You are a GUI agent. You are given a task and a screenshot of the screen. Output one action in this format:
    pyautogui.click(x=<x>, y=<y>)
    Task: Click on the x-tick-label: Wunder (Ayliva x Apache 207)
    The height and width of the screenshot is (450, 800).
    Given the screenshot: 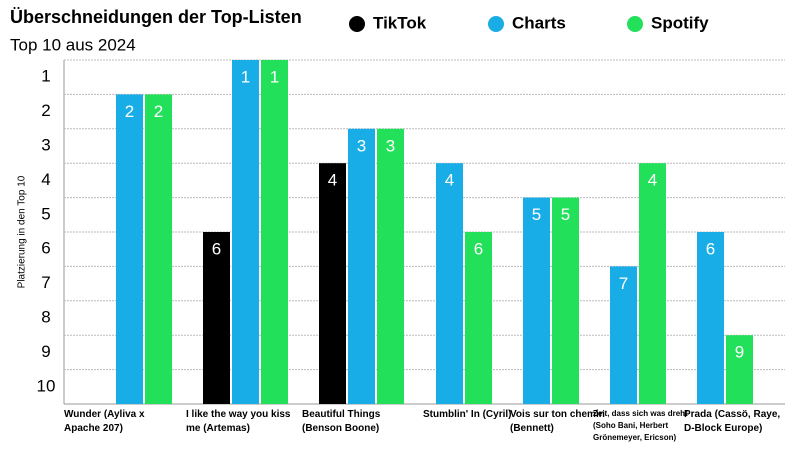 What is the action you would take?
    pyautogui.click(x=104, y=421)
    